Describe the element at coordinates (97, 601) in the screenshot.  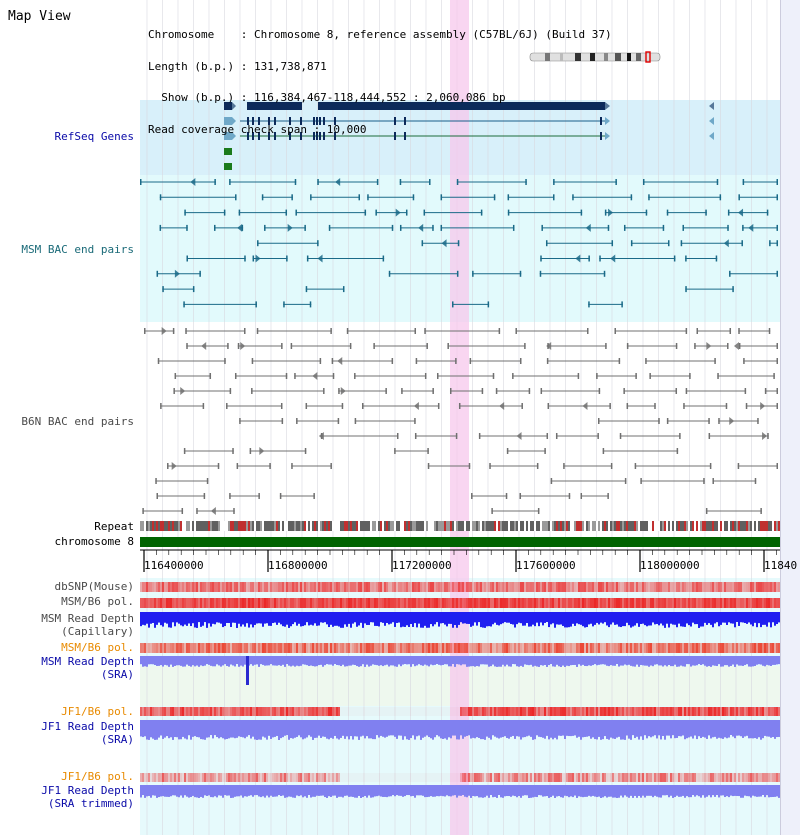
I see `track-label-msm-b6-pol: MSM/B6 pol.` at that location.